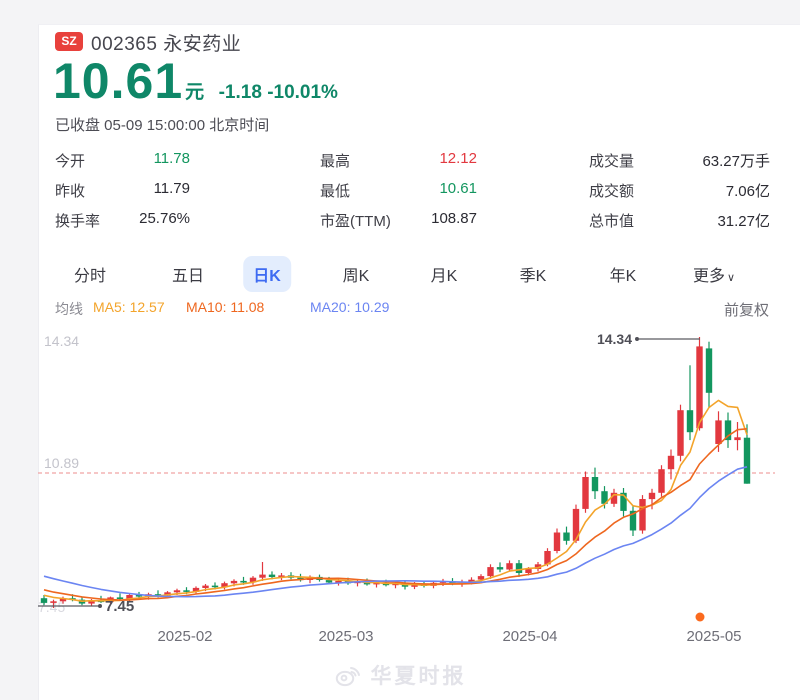  Describe the element at coordinates (418, 676) in the screenshot. I see `watermark-brand: 华夏时报` at that location.